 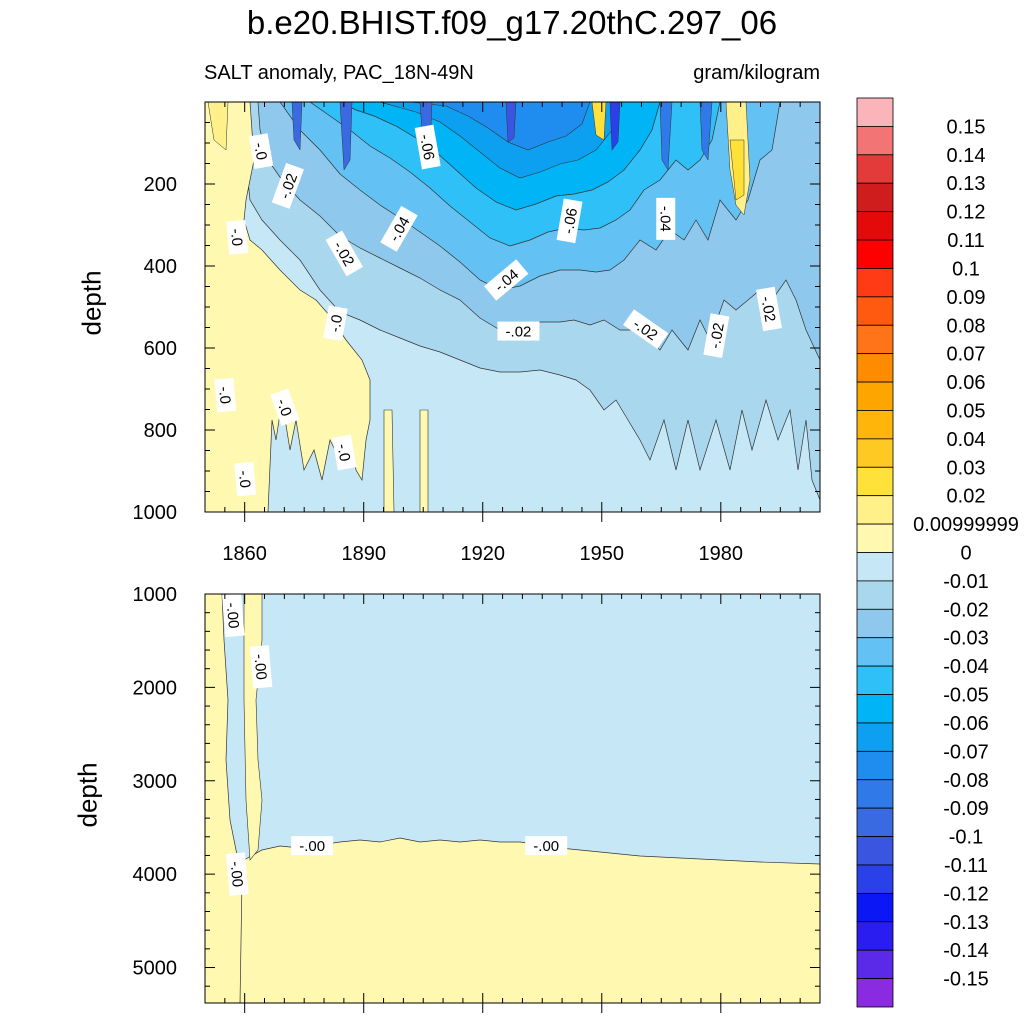 I want to click on colorbar-label: -0.11, so click(x=966, y=866).